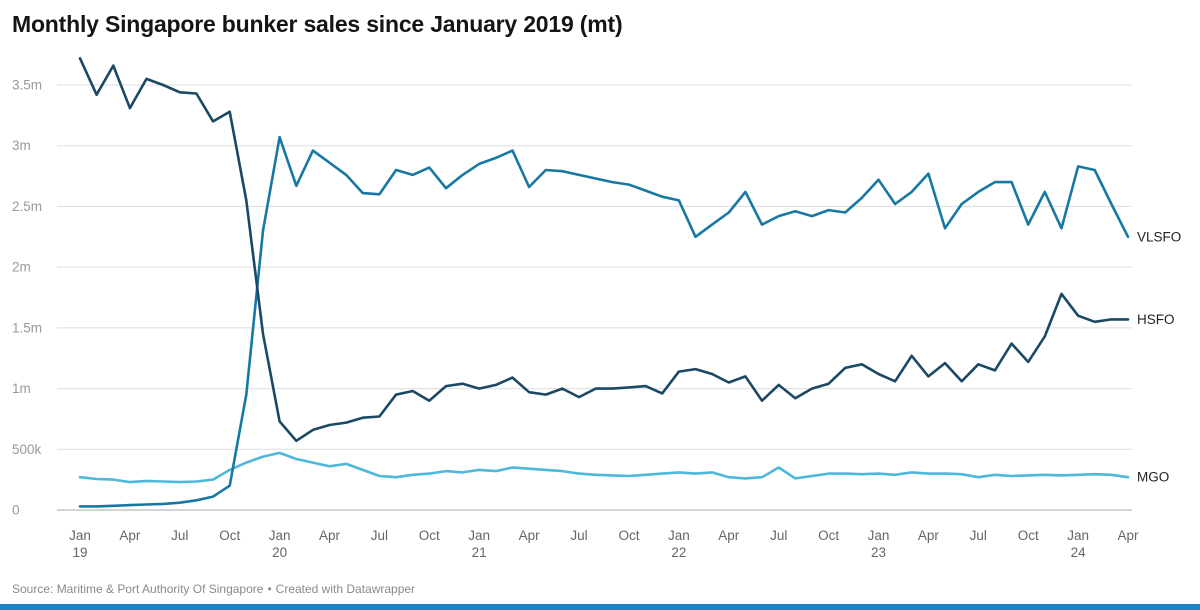  I want to click on x-axis-year-label: 23, so click(878, 552).